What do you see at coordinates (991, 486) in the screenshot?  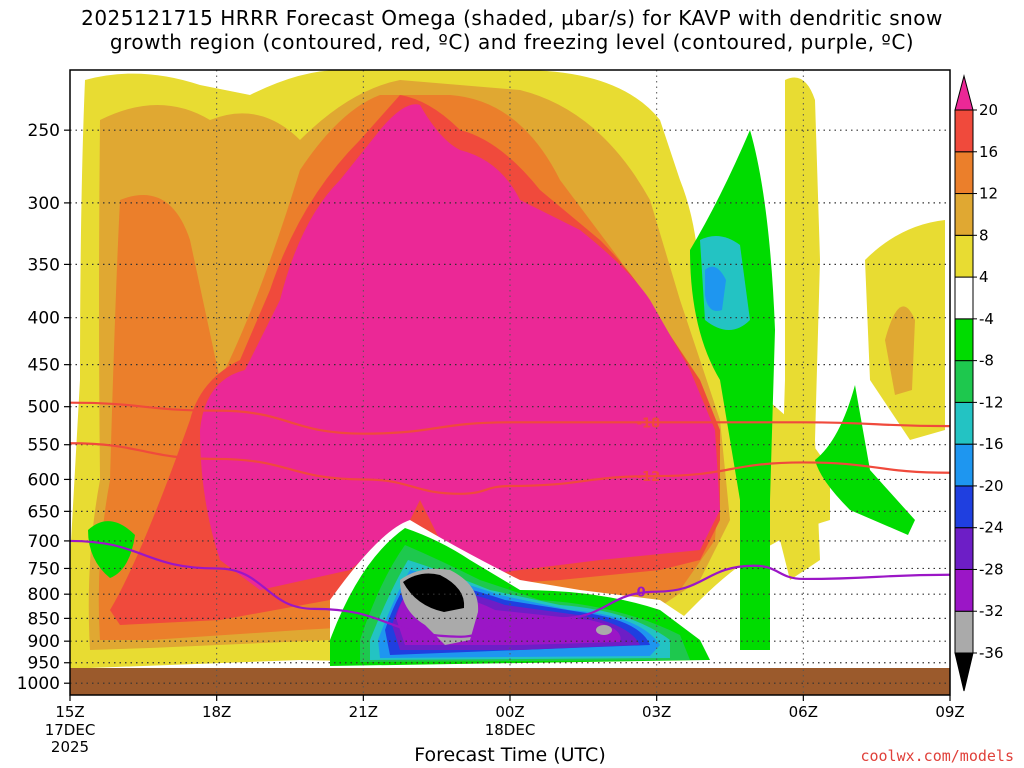 I see `colorbar-label: -20` at bounding box center [991, 486].